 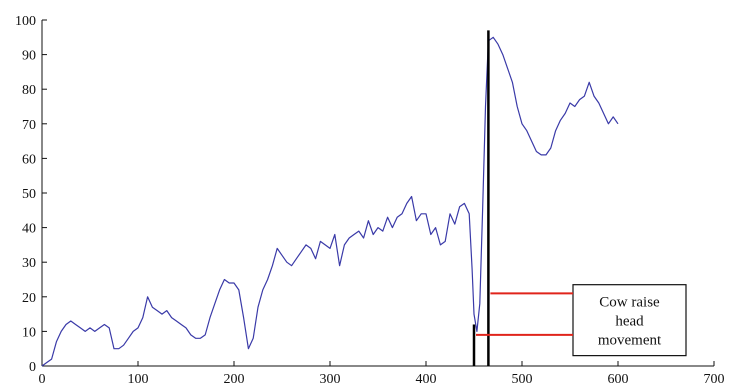 I want to click on x-tick-label: 200, so click(x=234, y=379).